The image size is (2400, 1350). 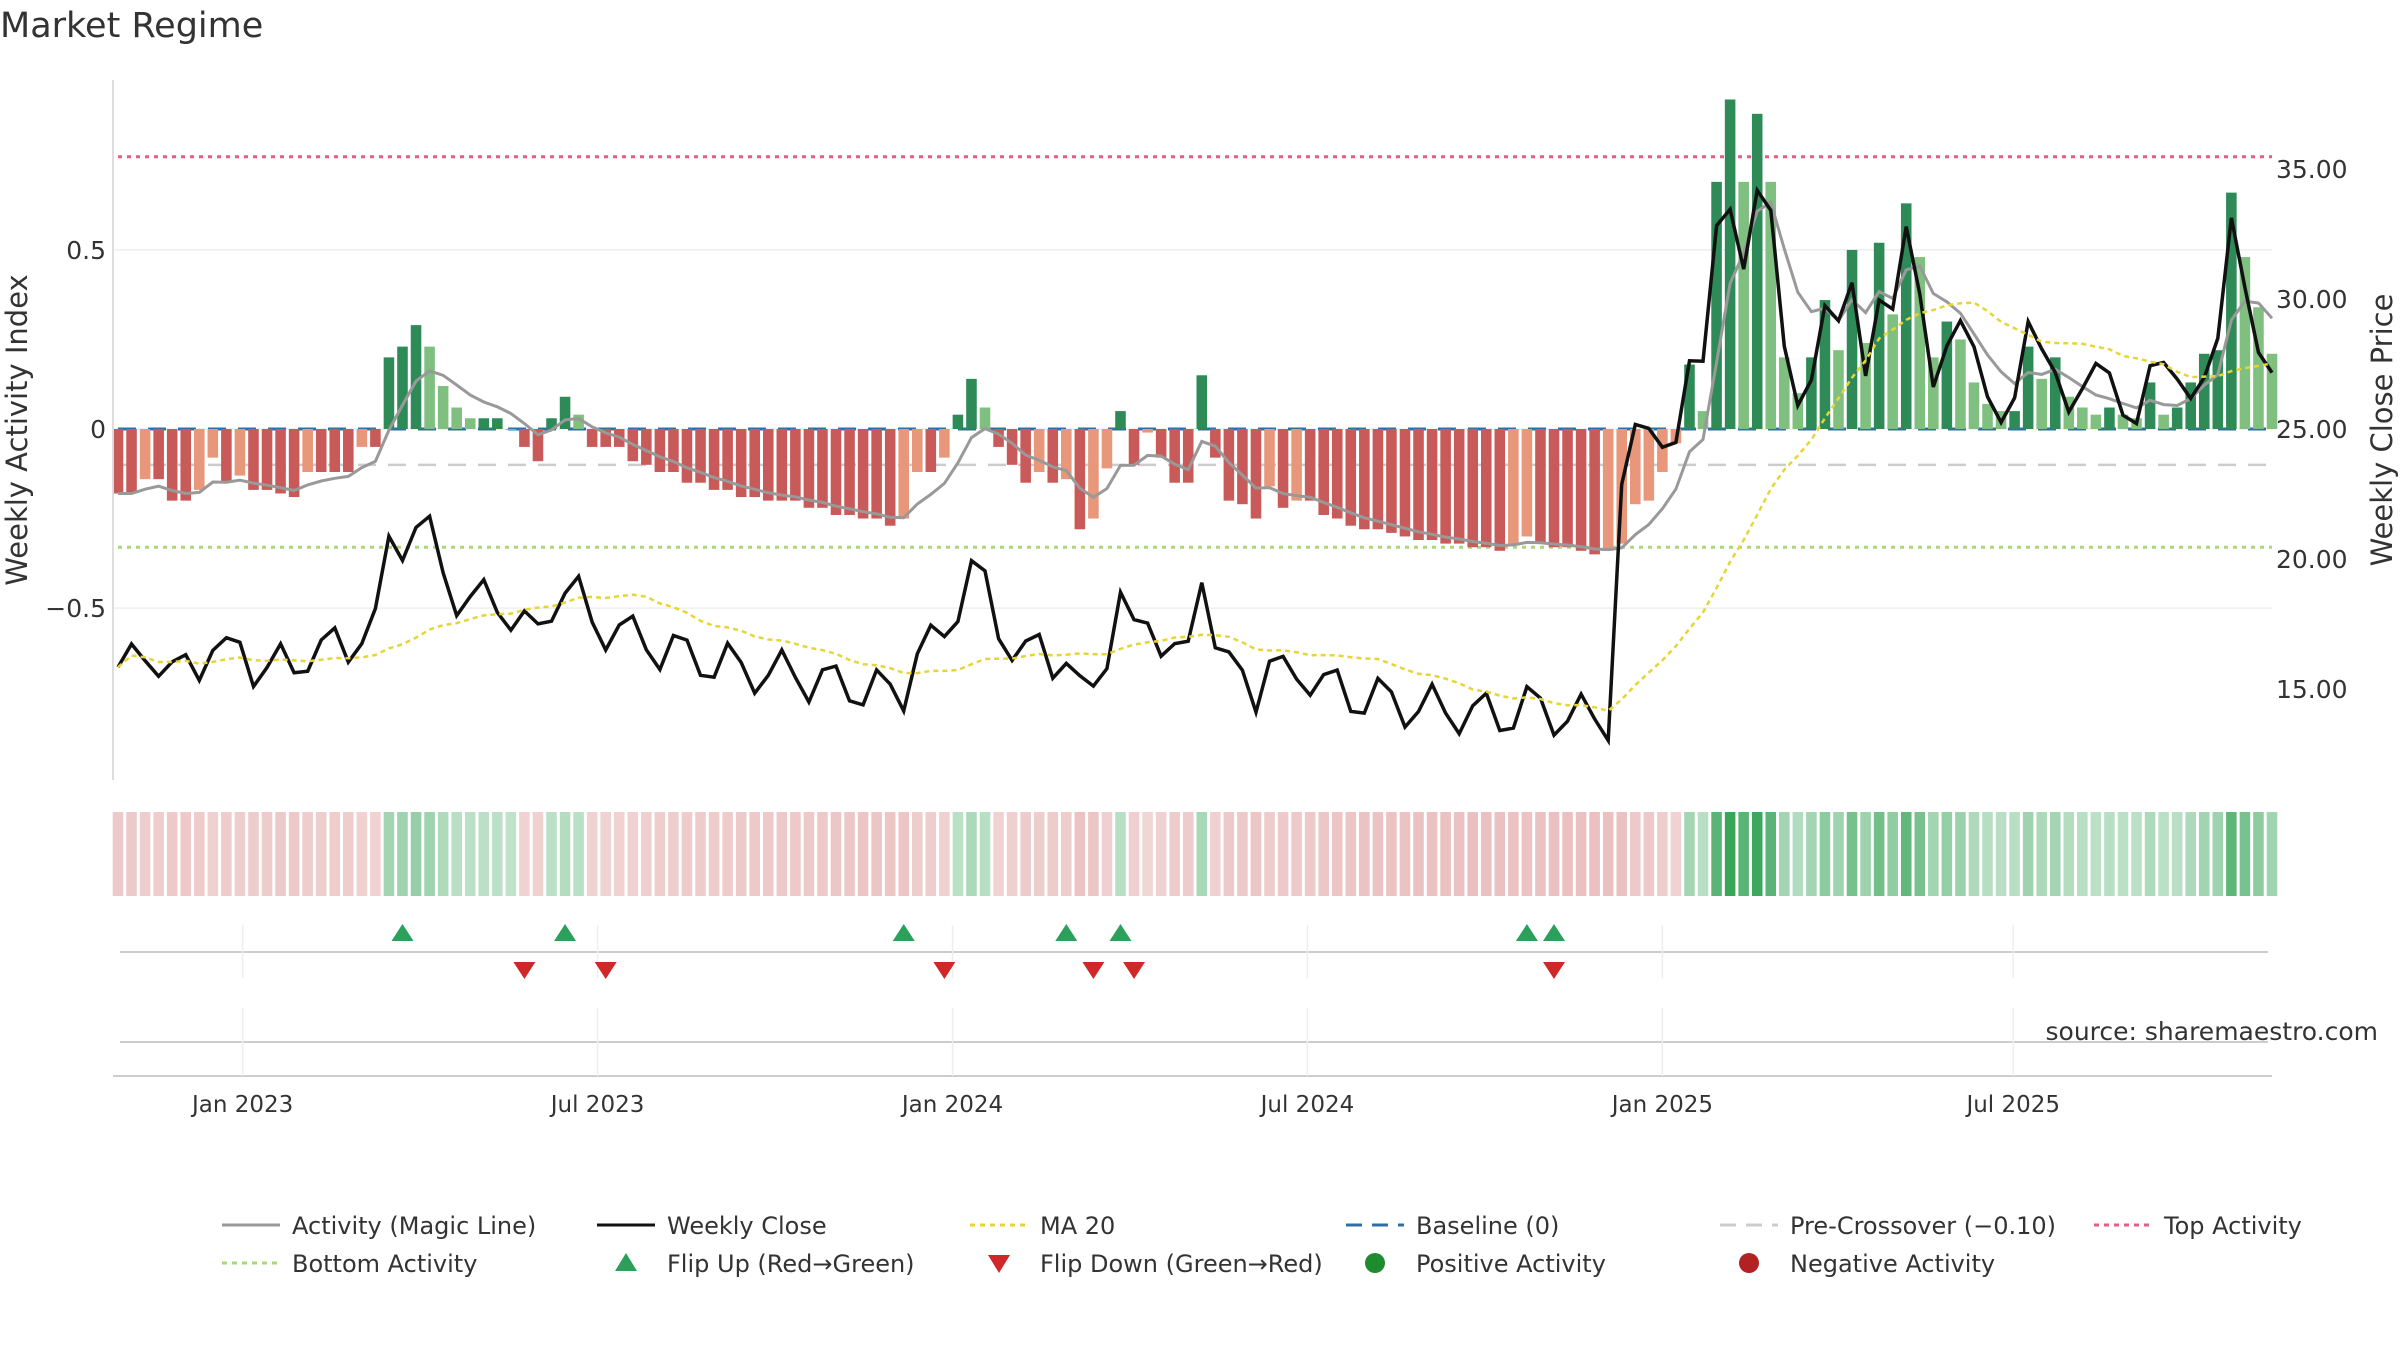 I want to click on legend-label: MA 20, so click(x=1077, y=1226).